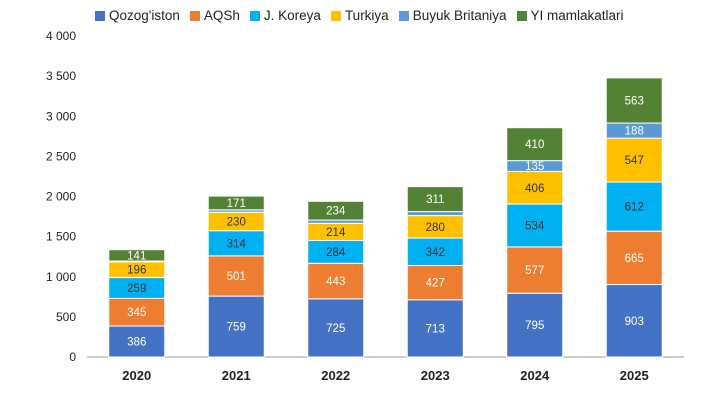 This screenshot has width=725, height=400. I want to click on y-tick-label: 500, so click(66, 317).